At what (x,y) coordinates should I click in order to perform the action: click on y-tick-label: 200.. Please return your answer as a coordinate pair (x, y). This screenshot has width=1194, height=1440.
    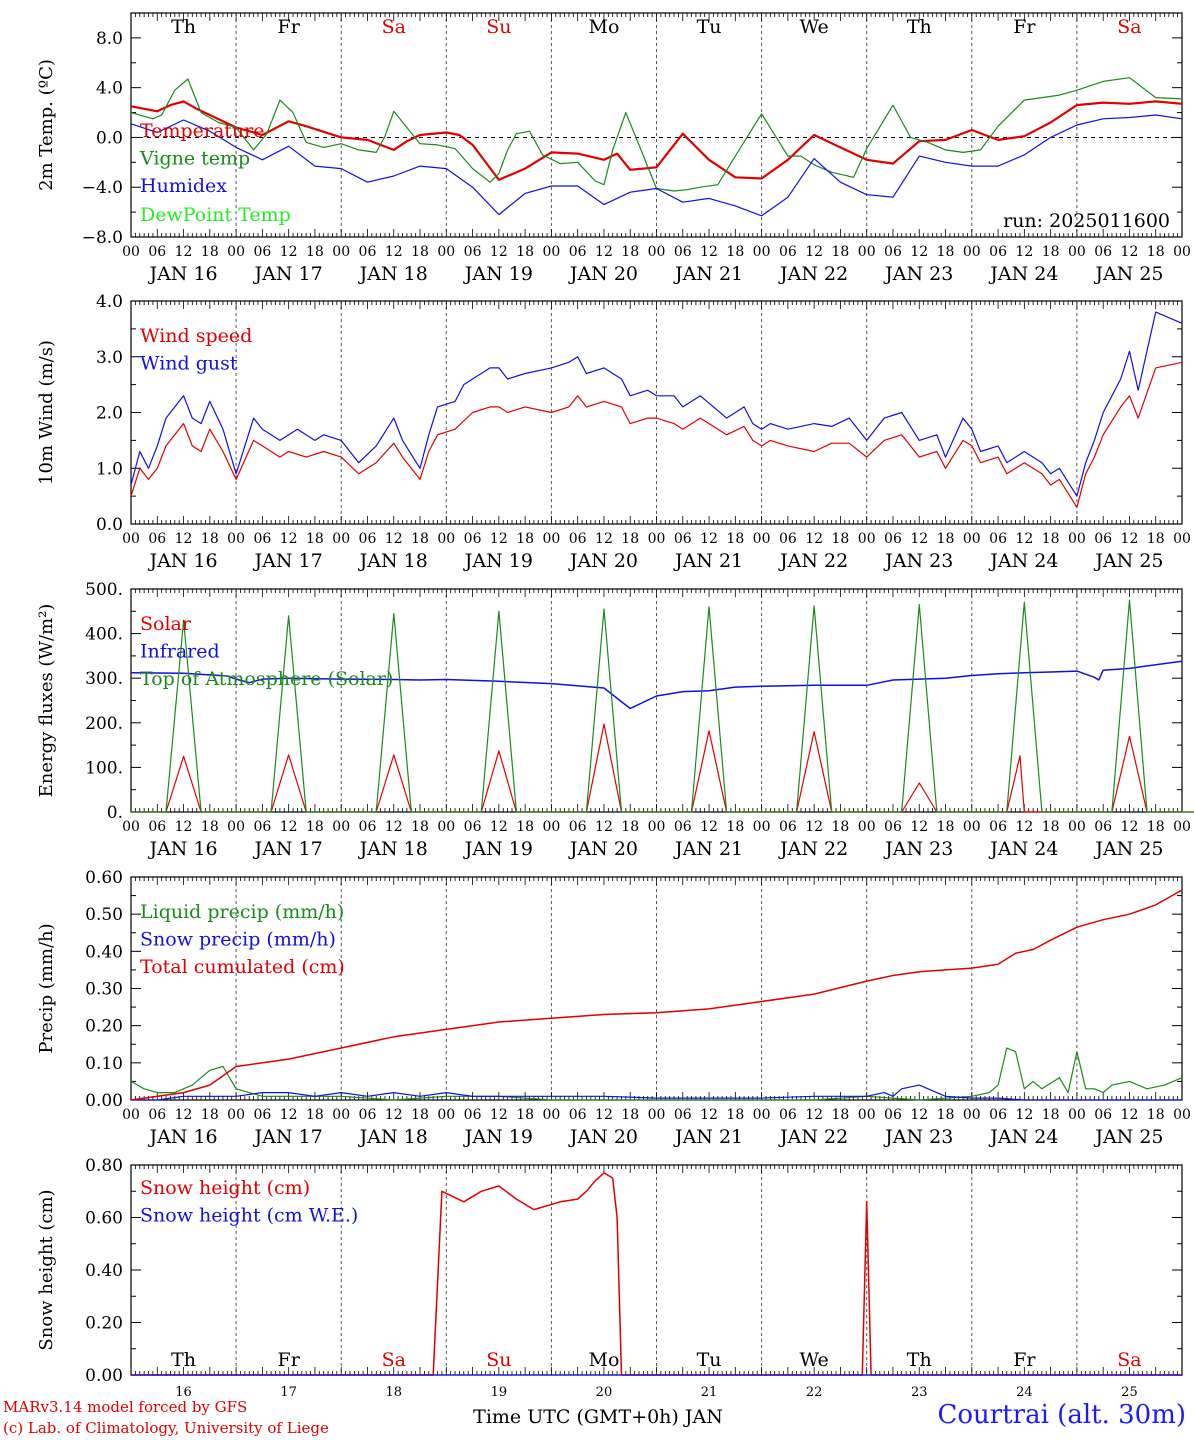
    Looking at the image, I should click on (104, 724).